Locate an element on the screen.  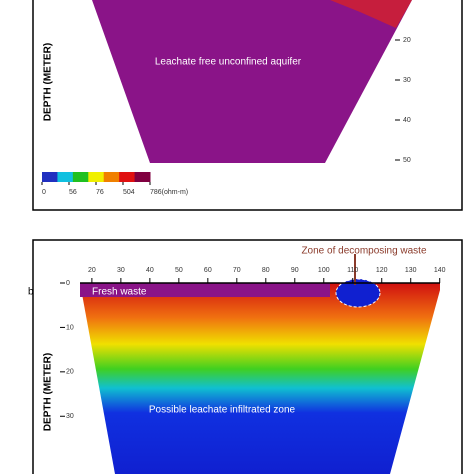
x-tick-label: 100 is located at coordinates (324, 270).